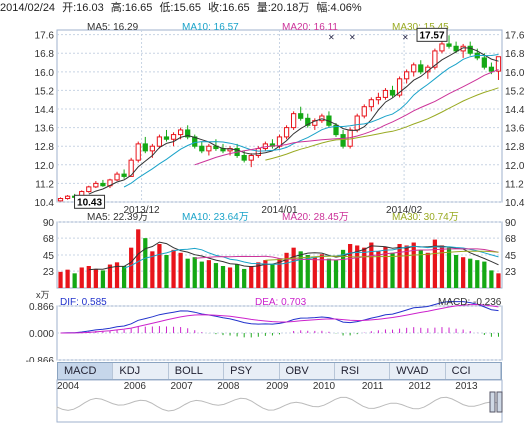 The width and height of the screenshot is (532, 426). Describe the element at coordinates (492, 402) in the screenshot. I see `range-handle-left` at that location.